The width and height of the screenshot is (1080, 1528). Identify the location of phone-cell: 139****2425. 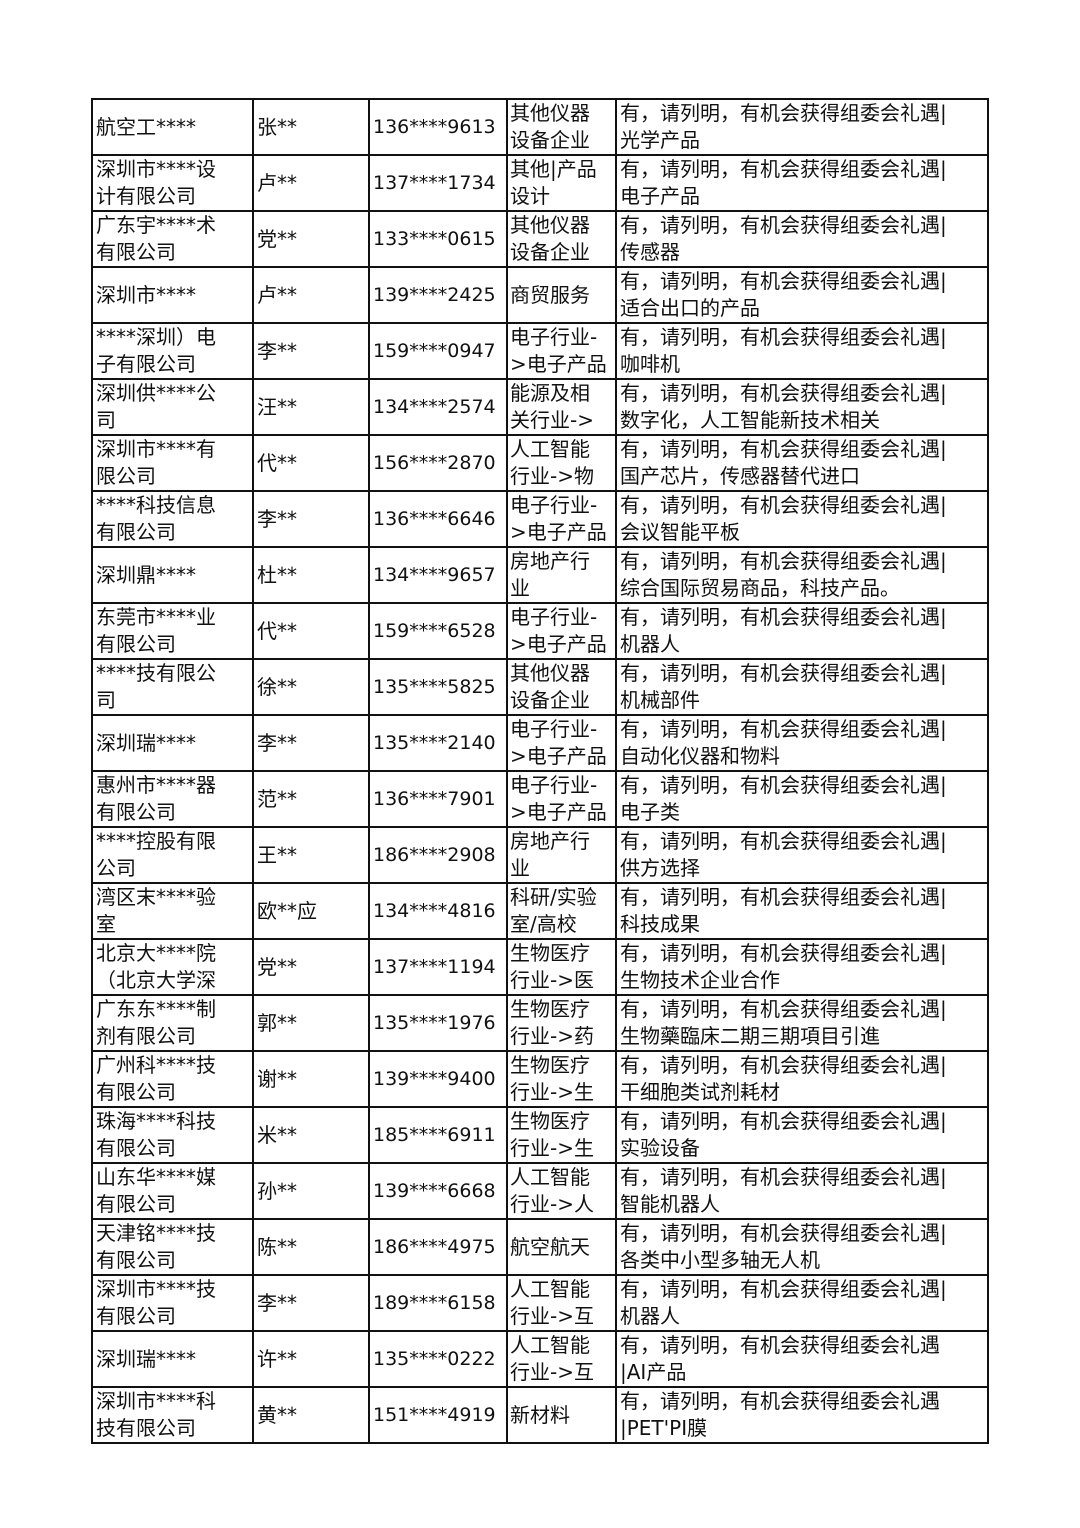
(438, 295).